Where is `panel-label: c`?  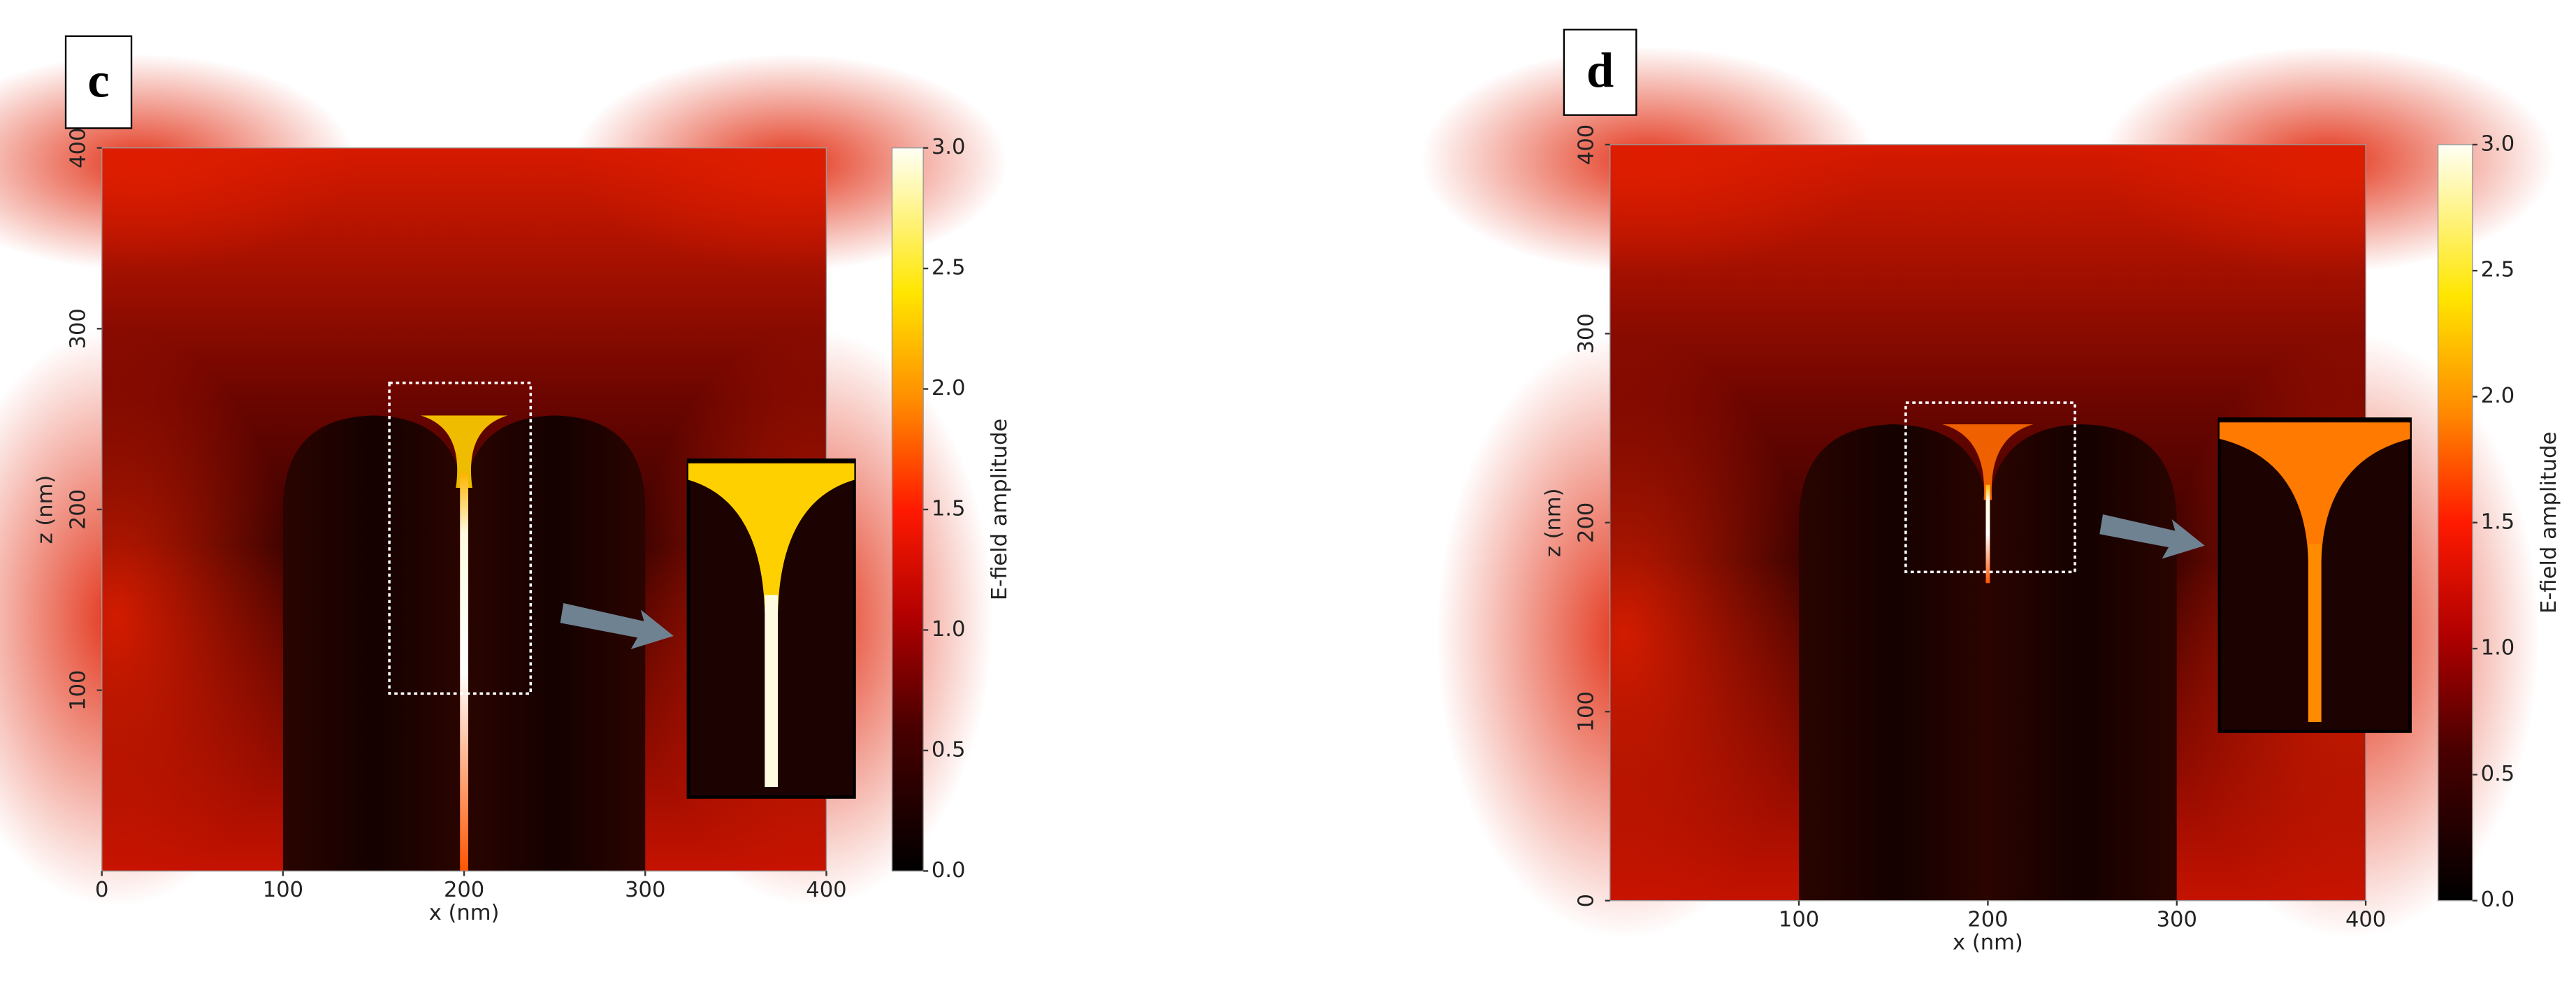 panel-label: c is located at coordinates (98, 80).